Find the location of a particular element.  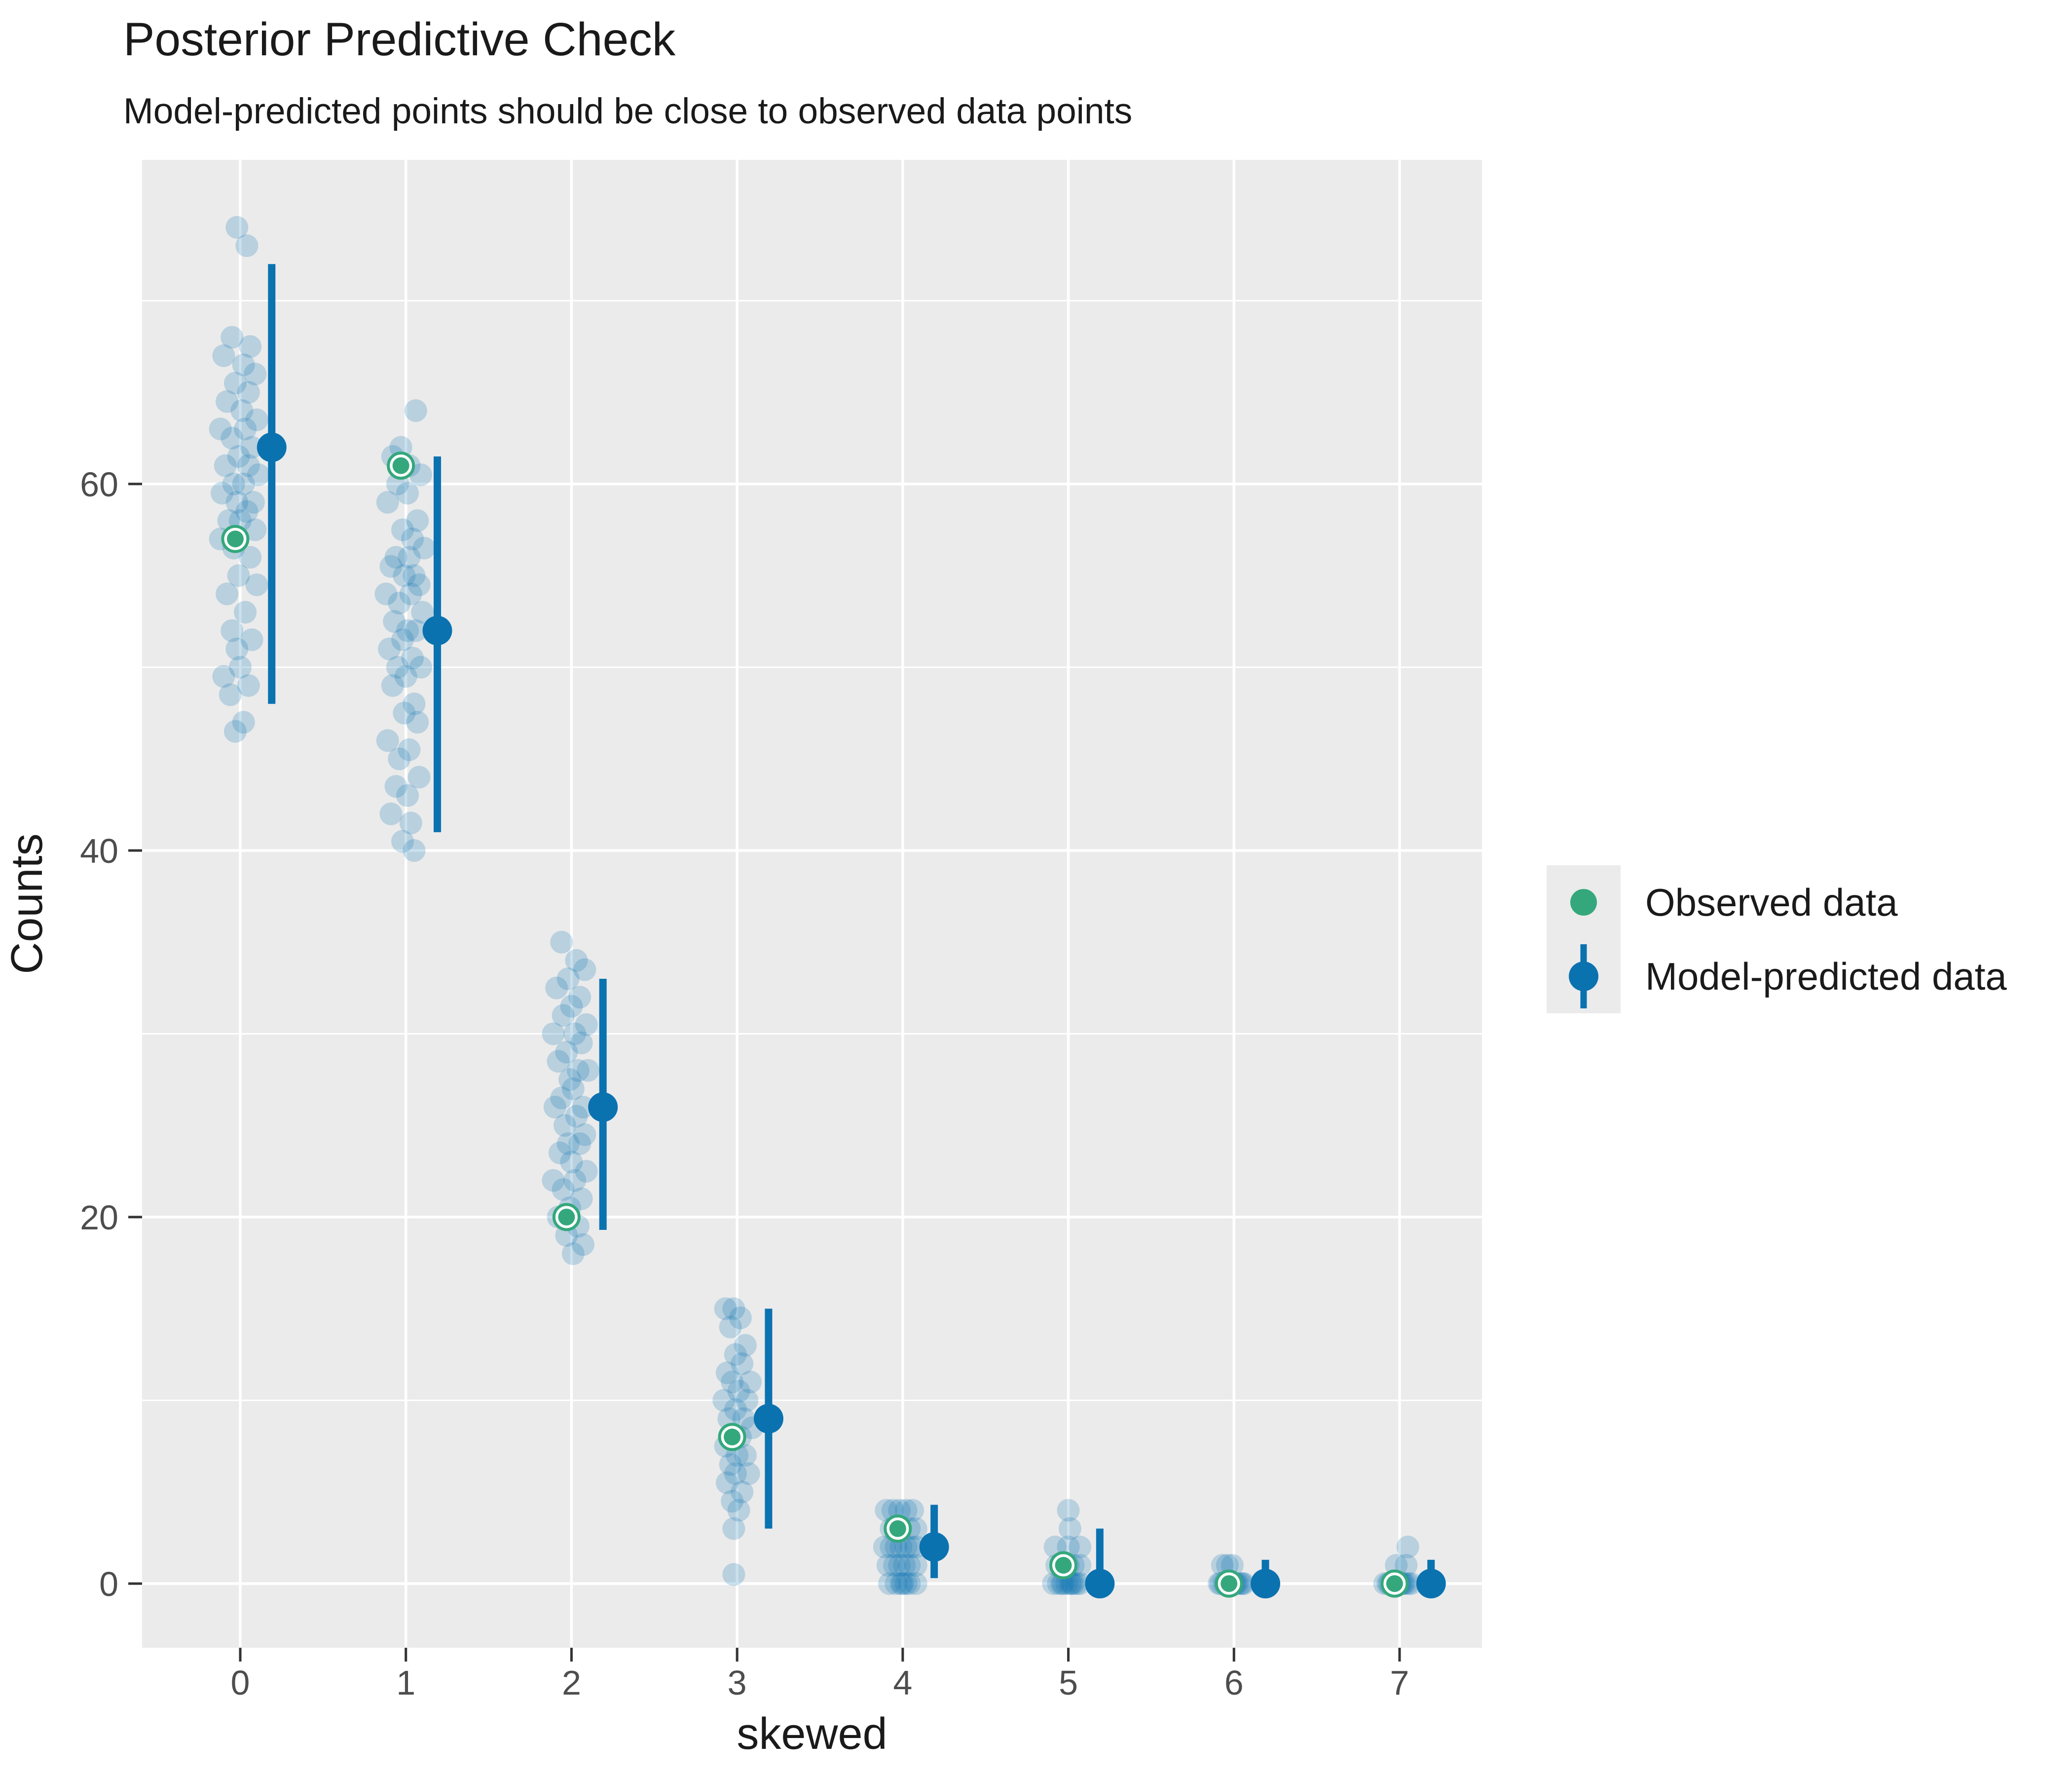

x-axis-tick-label: 2 is located at coordinates (572, 1683).